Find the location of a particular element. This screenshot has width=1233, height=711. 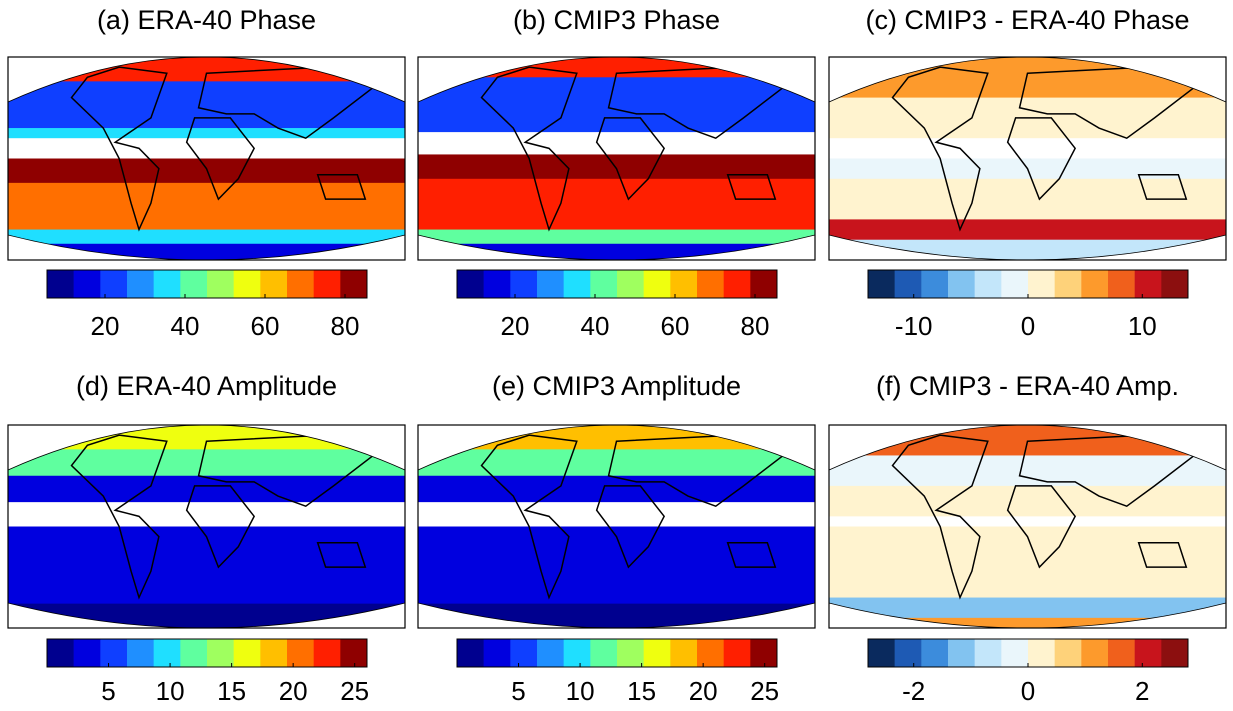

panel-title: (b) CMIP3 Phase is located at coordinates (616, 20).